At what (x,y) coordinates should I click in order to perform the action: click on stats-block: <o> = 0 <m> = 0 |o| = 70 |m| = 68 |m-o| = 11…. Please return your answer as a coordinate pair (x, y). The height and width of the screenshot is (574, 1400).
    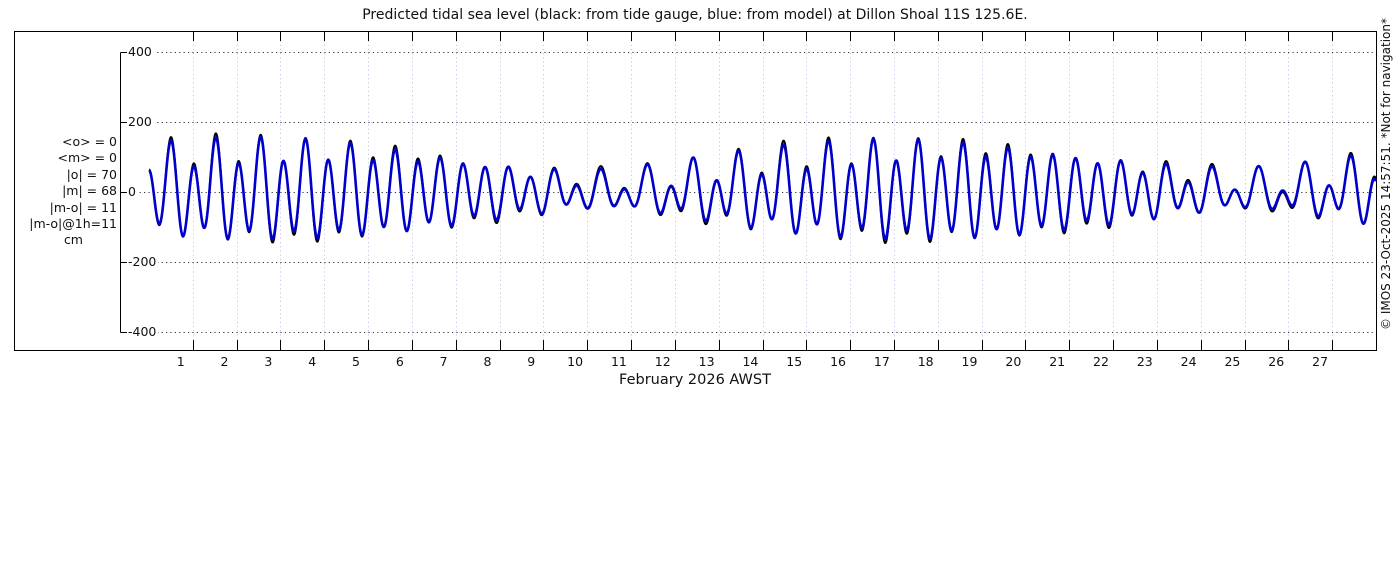
    Looking at the image, I should click on (58, 191).